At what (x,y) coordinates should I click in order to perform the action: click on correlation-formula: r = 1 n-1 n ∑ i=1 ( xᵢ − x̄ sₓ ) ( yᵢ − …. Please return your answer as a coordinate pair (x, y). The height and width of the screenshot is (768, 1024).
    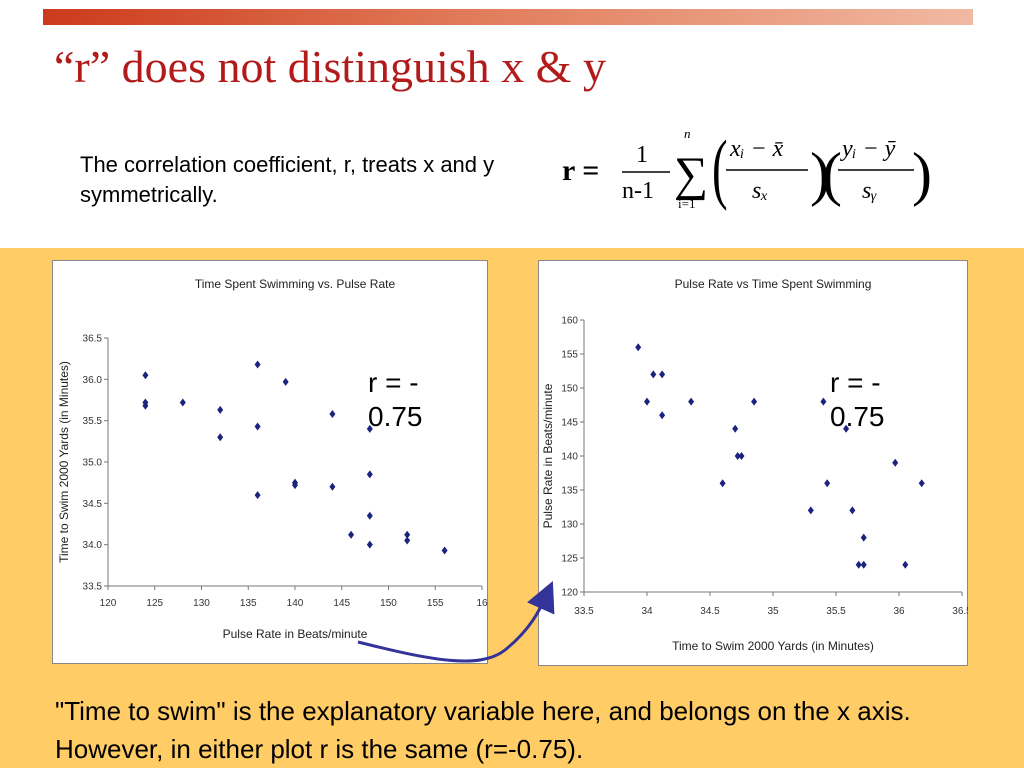
    Looking at the image, I should click on (746, 168).